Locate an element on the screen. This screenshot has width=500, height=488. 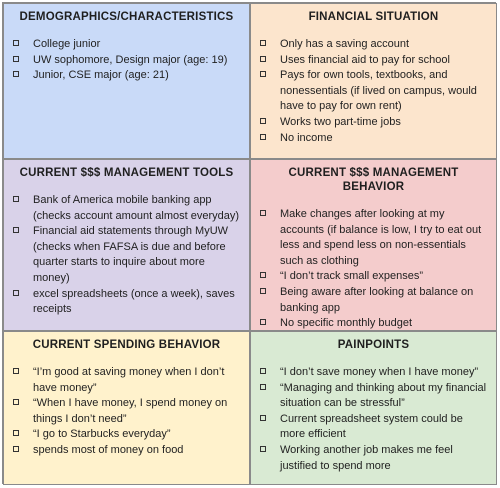
list-item-text: Only has a saving account is located at coordinates (345, 44).